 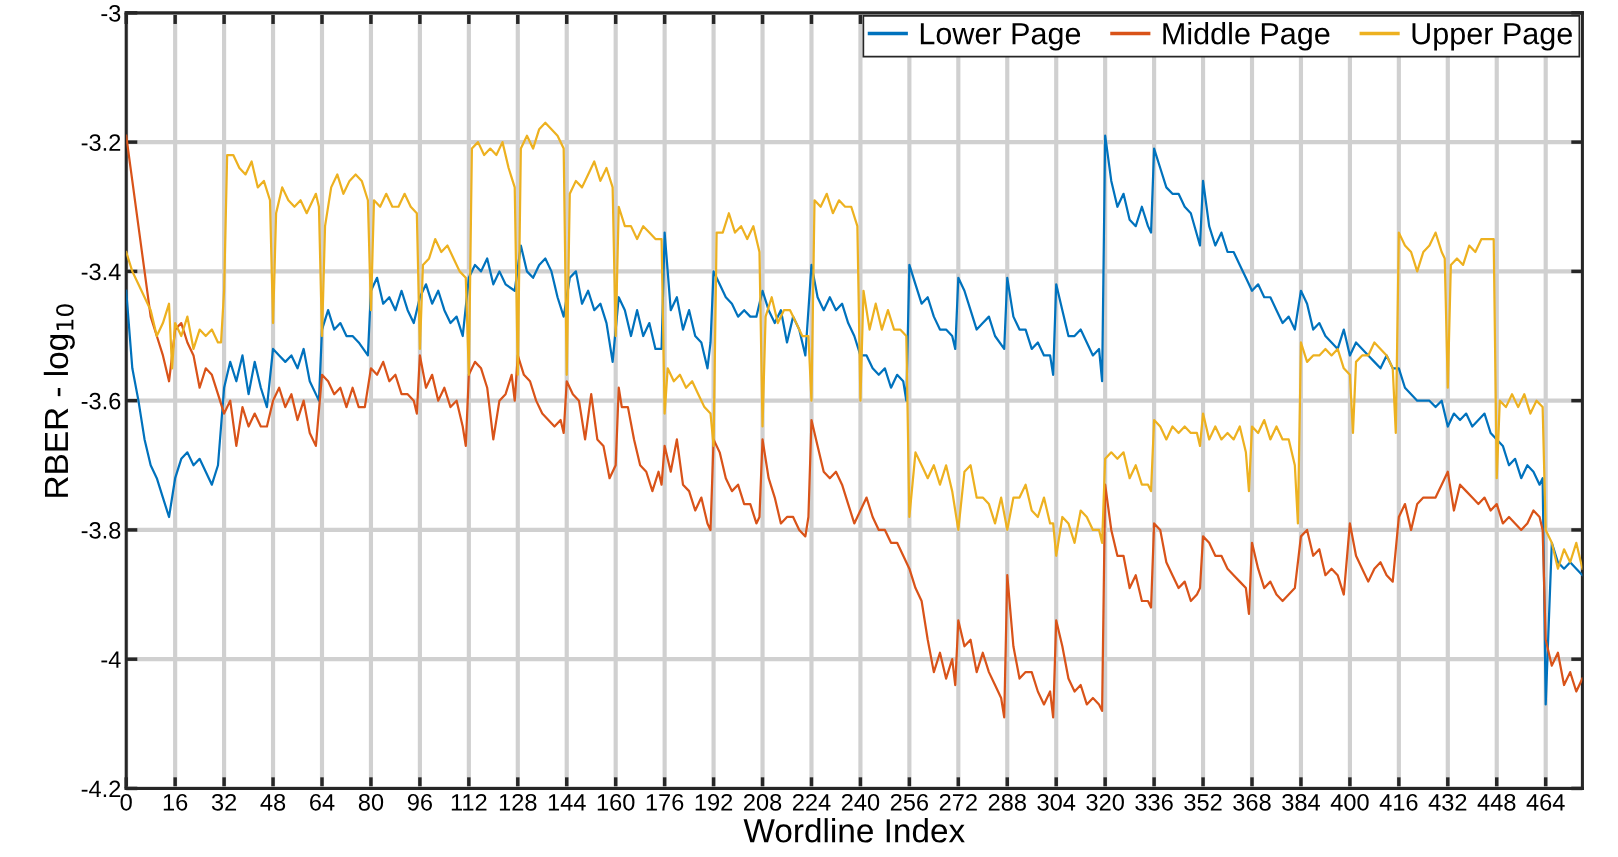 I want to click on x-tick-label: 160, so click(x=616, y=802).